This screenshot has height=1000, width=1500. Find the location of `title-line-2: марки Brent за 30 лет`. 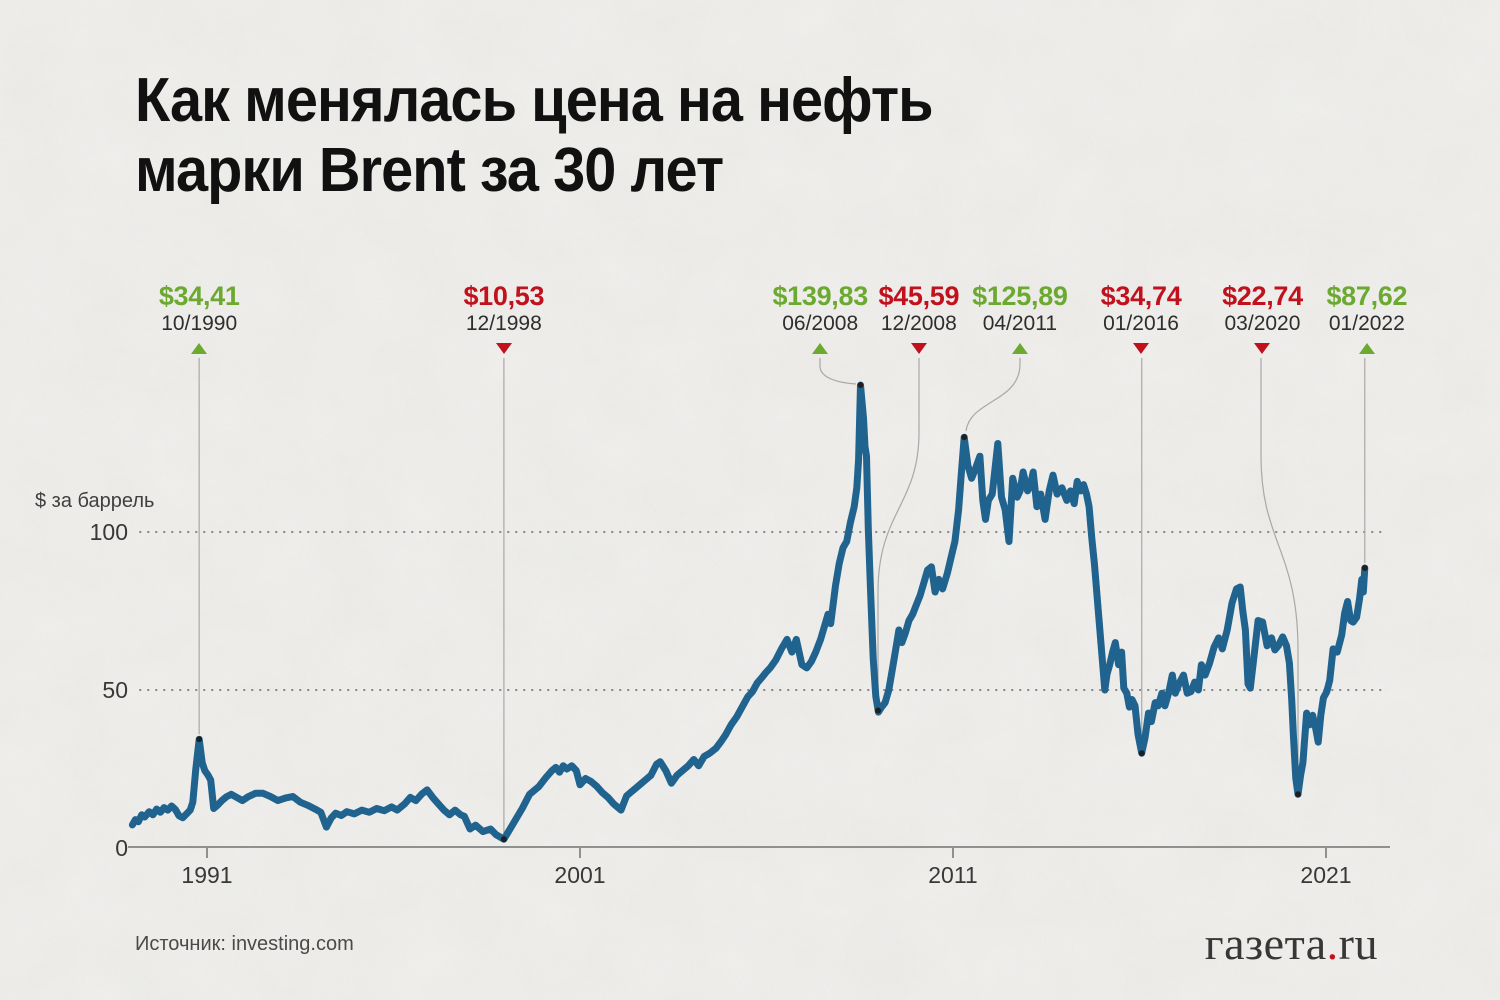

title-line-2: марки Brent за 30 лет is located at coordinates (429, 171).